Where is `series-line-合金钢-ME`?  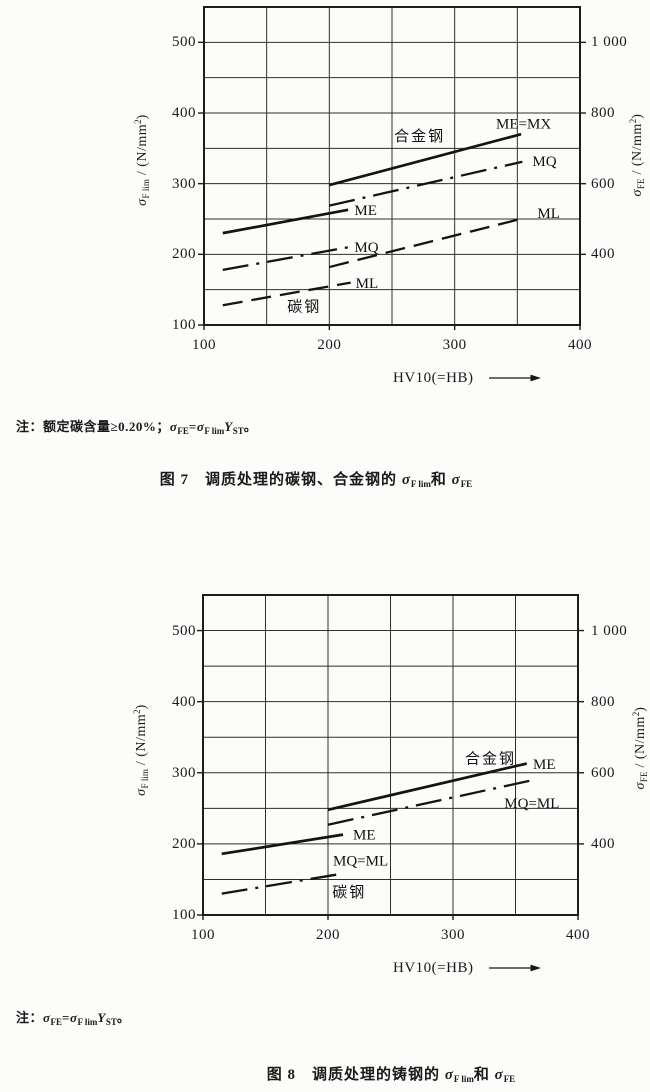 series-line-合金钢-ME is located at coordinates (427, 787).